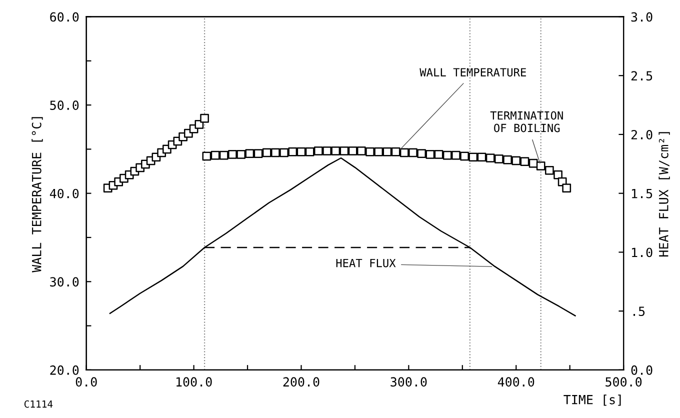 The width and height of the screenshot is (680, 418). I want to click on y-tick-label: 40.0, so click(64, 193).